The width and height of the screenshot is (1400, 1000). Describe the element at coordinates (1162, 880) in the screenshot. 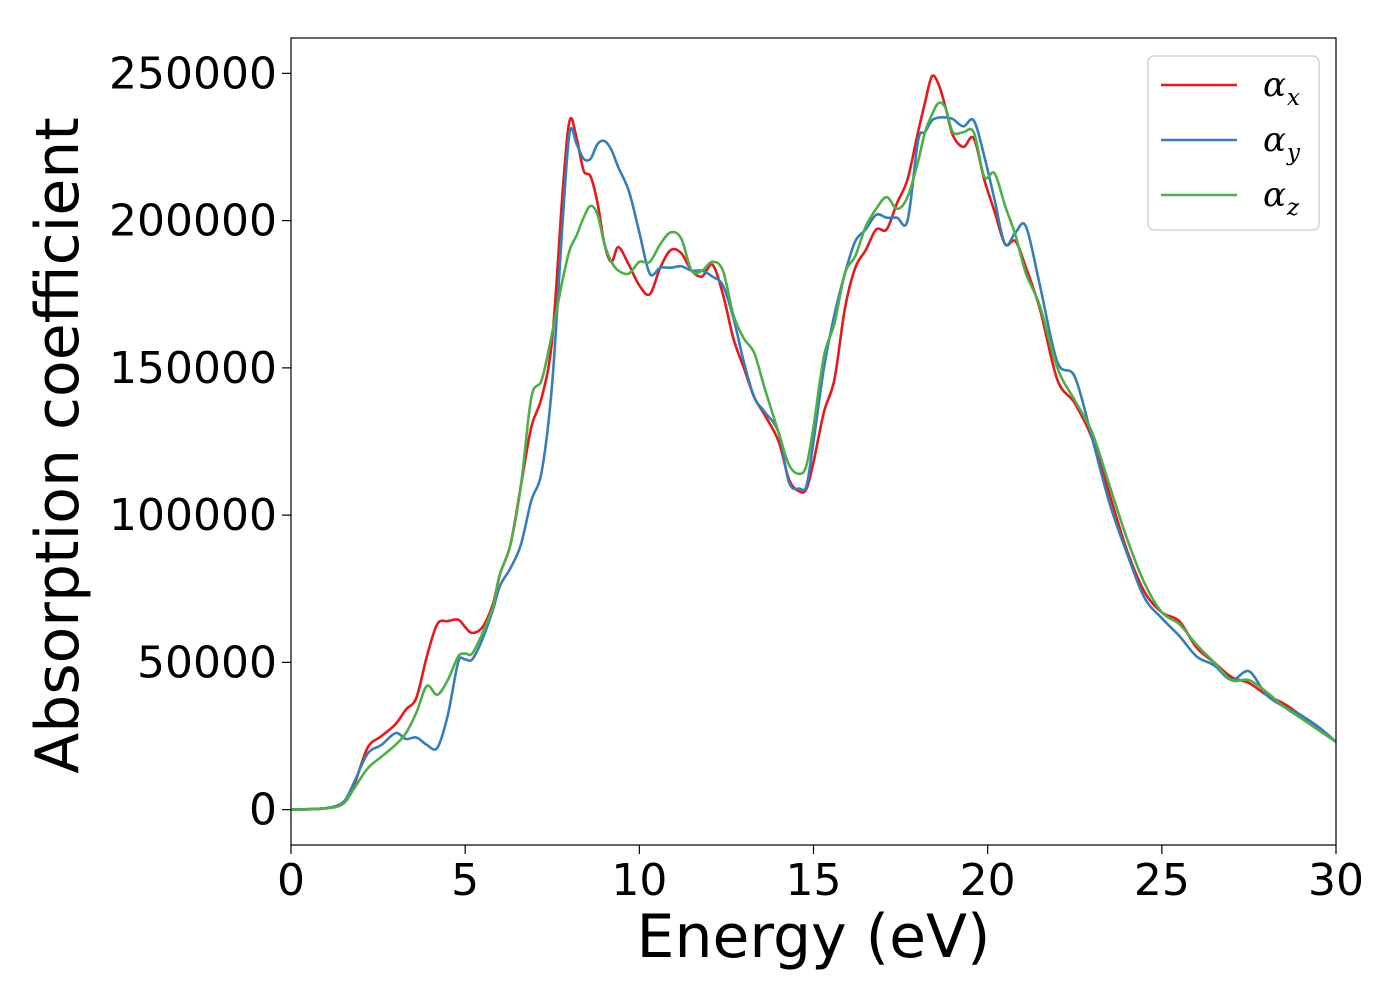

I see `x-tick-label: 25` at that location.